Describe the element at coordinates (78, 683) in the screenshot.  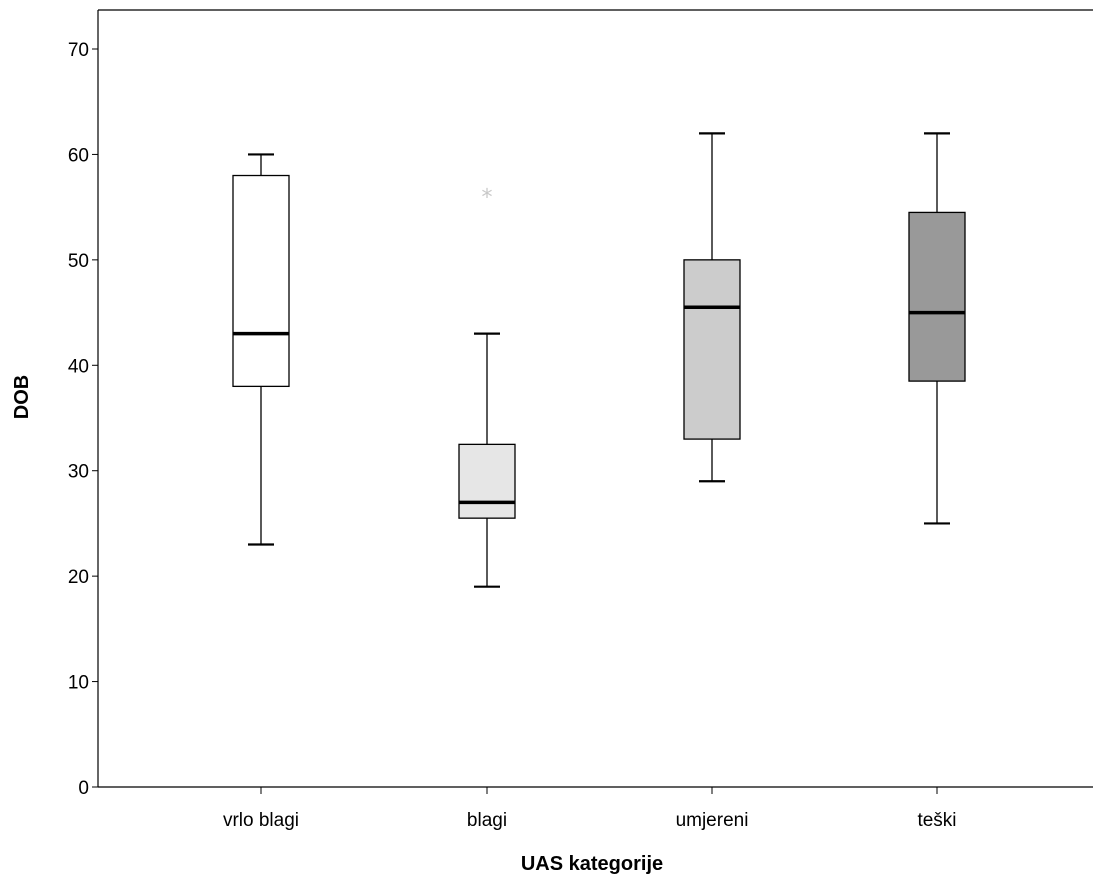
I see `y-tick-label: 10` at that location.